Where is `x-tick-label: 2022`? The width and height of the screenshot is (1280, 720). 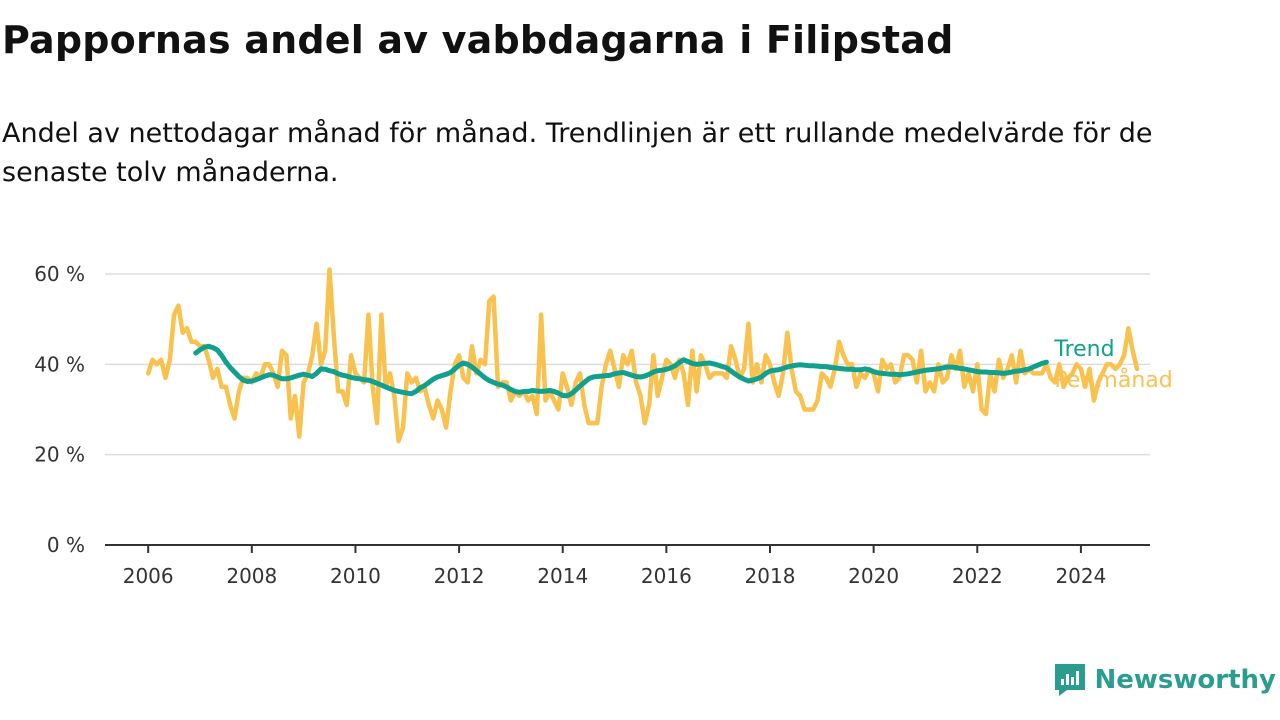 x-tick-label: 2022 is located at coordinates (977, 576).